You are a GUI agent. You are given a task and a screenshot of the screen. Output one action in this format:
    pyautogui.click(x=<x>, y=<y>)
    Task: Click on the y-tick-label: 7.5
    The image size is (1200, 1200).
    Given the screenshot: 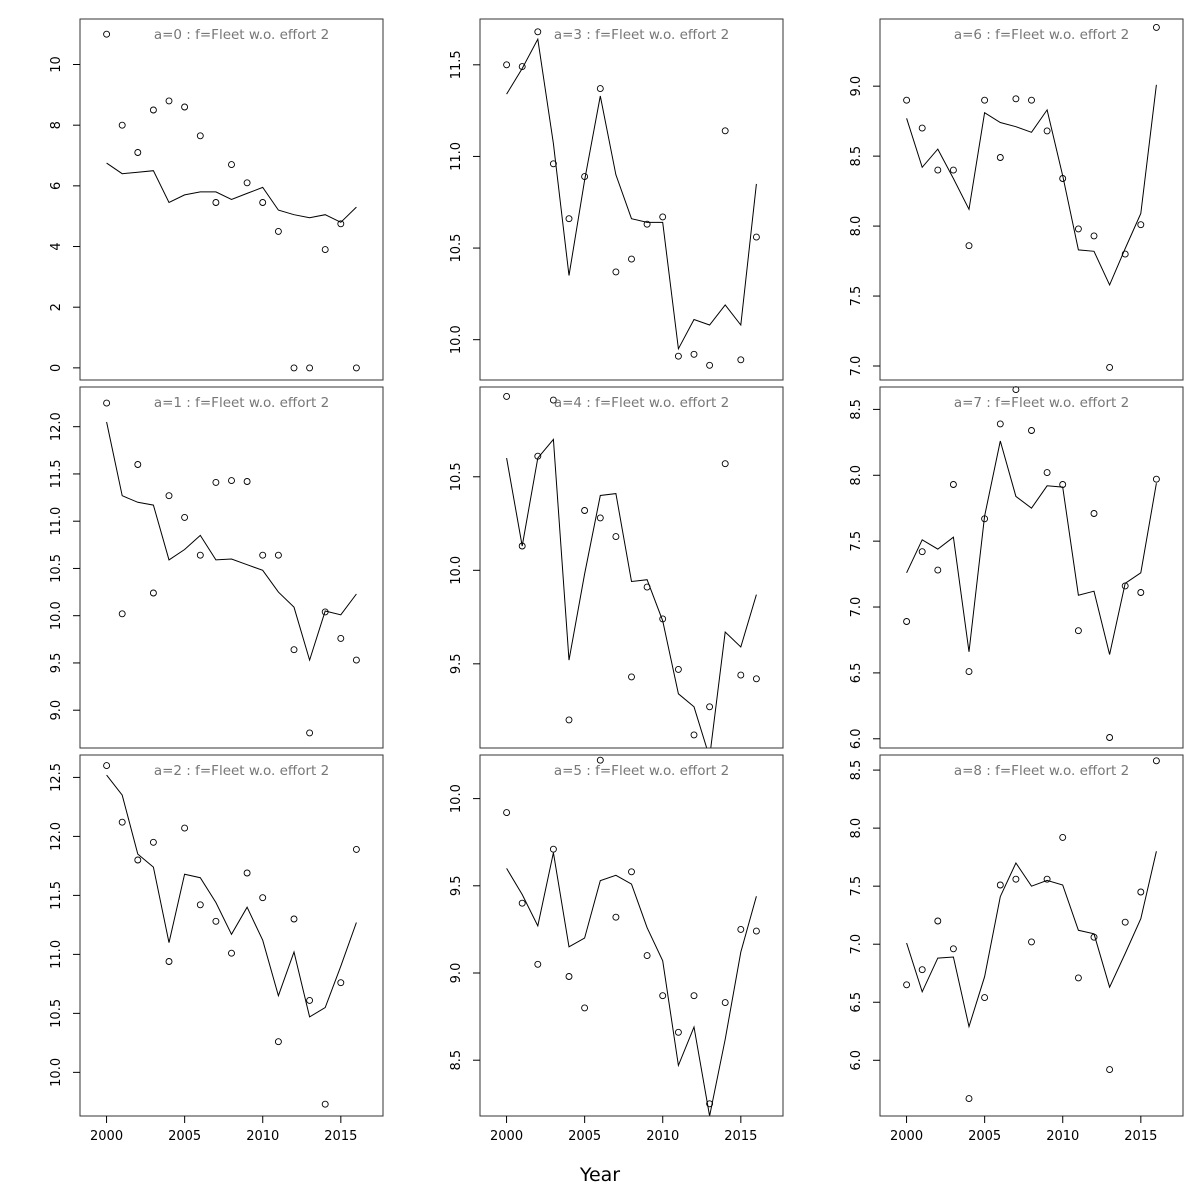 What is the action you would take?
    pyautogui.click(x=856, y=296)
    